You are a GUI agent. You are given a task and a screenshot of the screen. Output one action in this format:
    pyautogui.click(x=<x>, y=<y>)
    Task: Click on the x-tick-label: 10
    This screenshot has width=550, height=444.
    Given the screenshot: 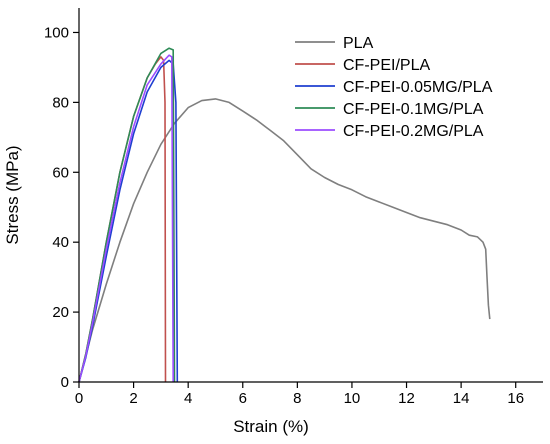 What is the action you would take?
    pyautogui.click(x=352, y=398)
    